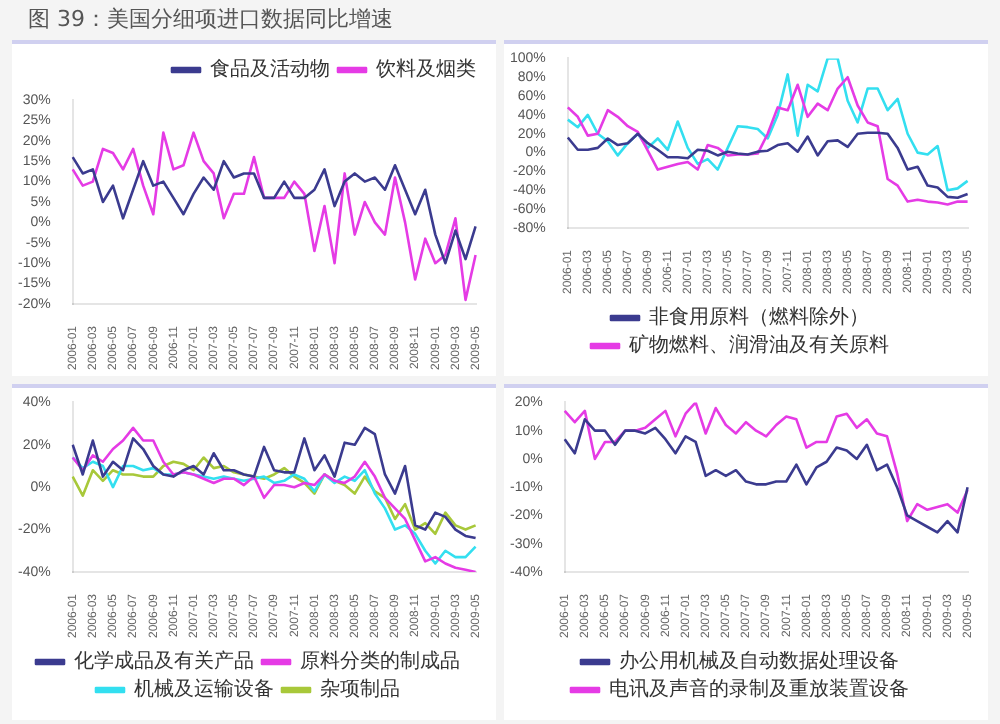  Describe the element at coordinates (204, 689) in the screenshot. I see `legend-label: 机械及运输设备` at that location.